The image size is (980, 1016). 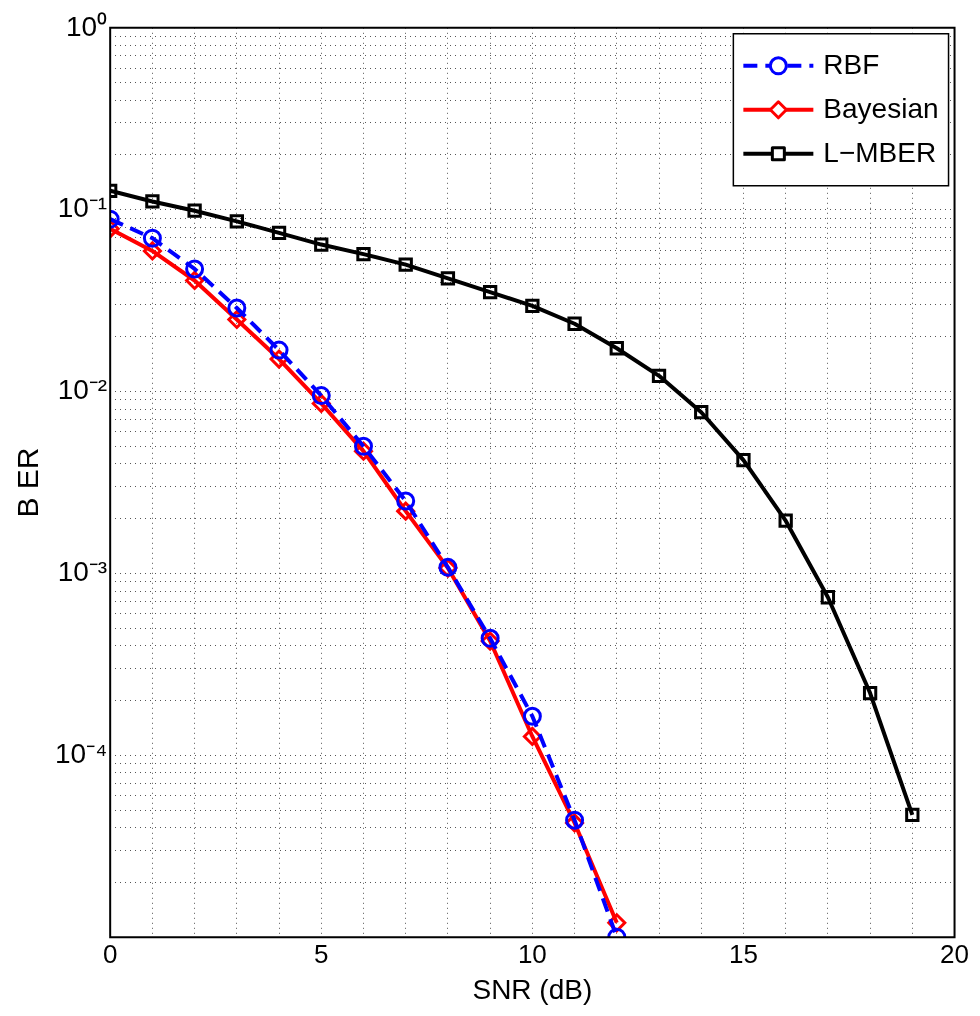 I want to click on y-tick-label: 10⁰, so click(x=87, y=26).